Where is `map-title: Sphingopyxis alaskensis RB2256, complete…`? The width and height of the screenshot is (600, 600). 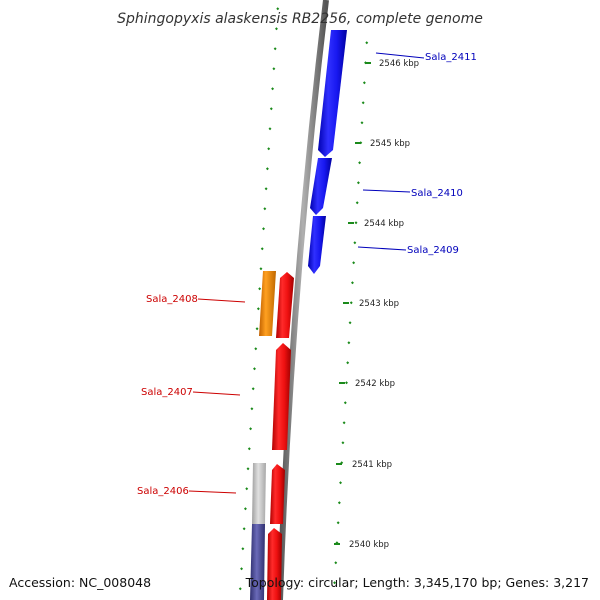 map-title: Sphingopyxis alaskensis RB2256, complete… is located at coordinates (300, 19).